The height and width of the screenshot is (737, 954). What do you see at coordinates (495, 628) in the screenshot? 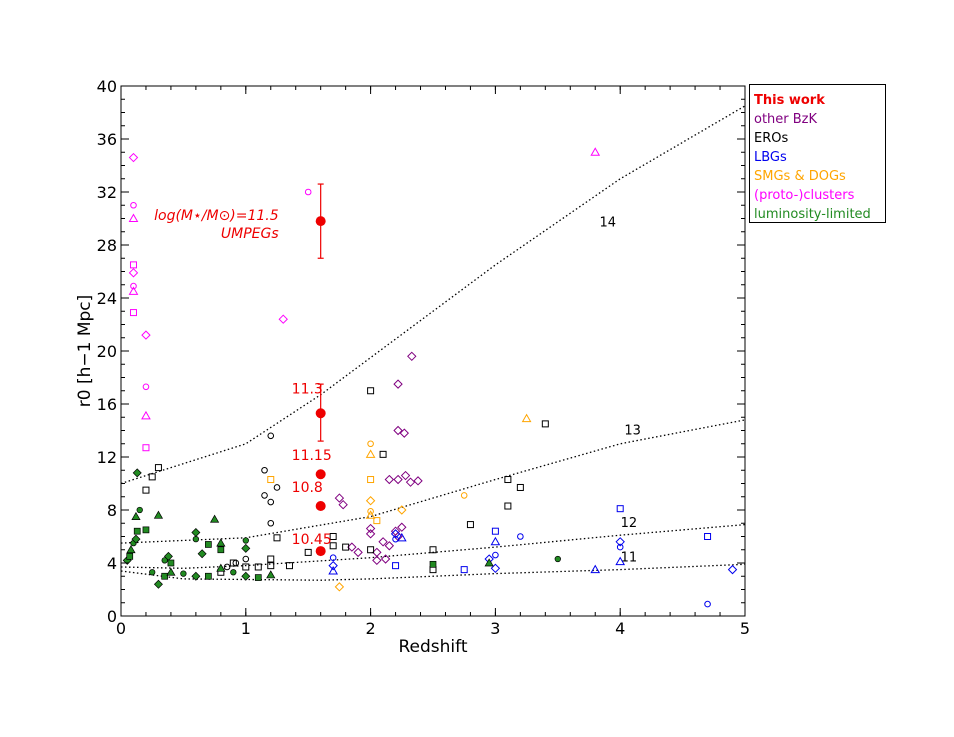
I see `x-tick-label: 3` at bounding box center [495, 628].